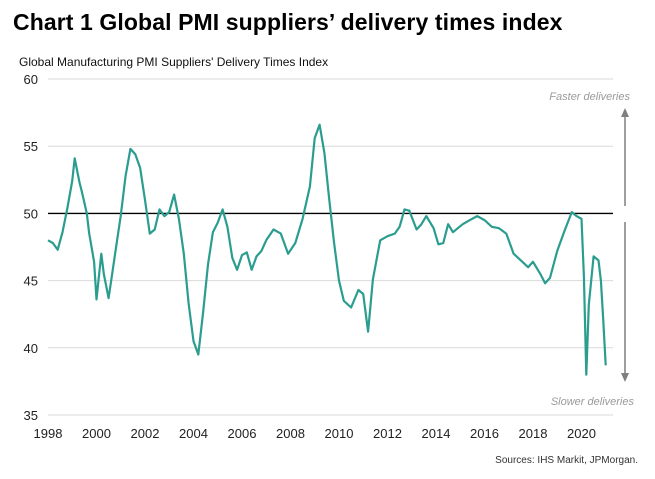 The width and height of the screenshot is (655, 479). What do you see at coordinates (31, 348) in the screenshot?
I see `y-tick-label: 40` at bounding box center [31, 348].